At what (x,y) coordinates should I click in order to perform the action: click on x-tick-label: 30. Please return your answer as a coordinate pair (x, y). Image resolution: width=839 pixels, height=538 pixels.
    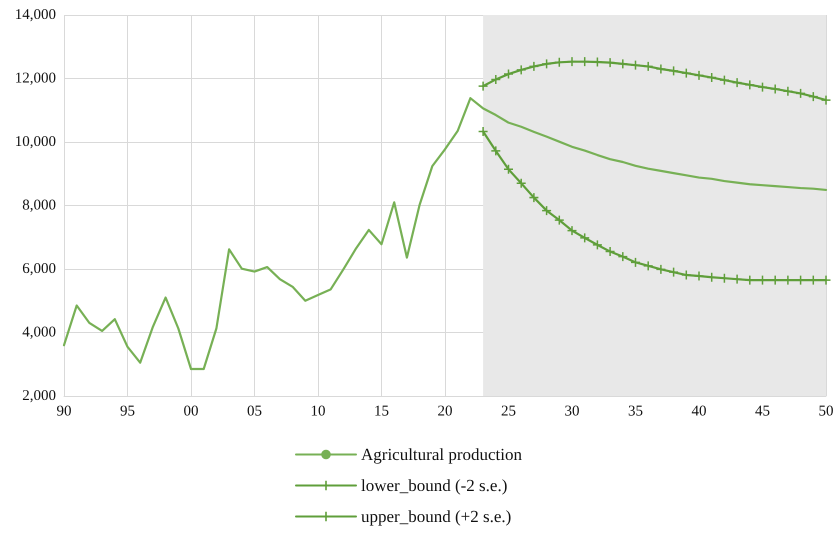
    Looking at the image, I should click on (572, 412).